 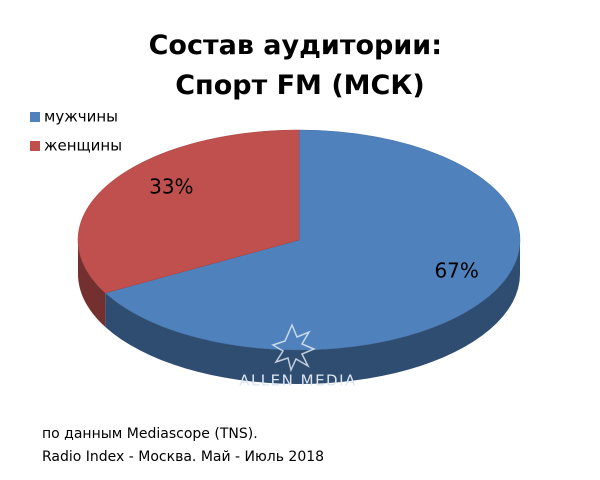 I want to click on legend-label: женщины, so click(x=83, y=146).